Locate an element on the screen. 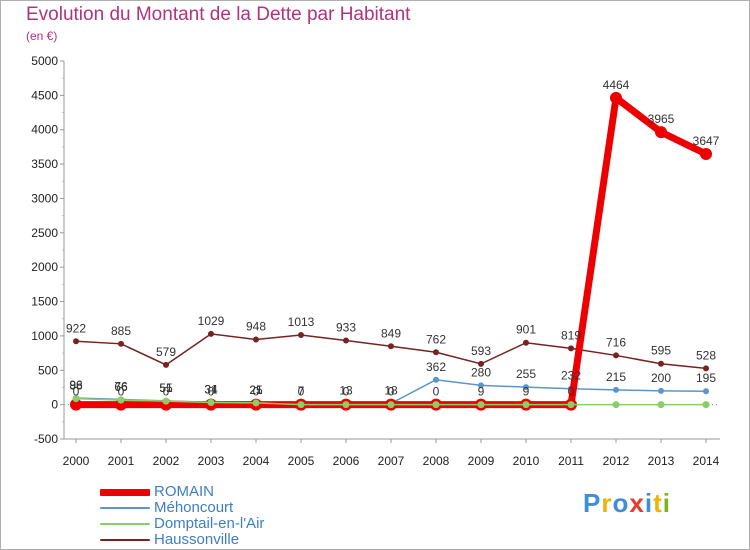 This screenshot has height=550, width=750. legend-item-haussonville: Haussonville is located at coordinates (182, 540).